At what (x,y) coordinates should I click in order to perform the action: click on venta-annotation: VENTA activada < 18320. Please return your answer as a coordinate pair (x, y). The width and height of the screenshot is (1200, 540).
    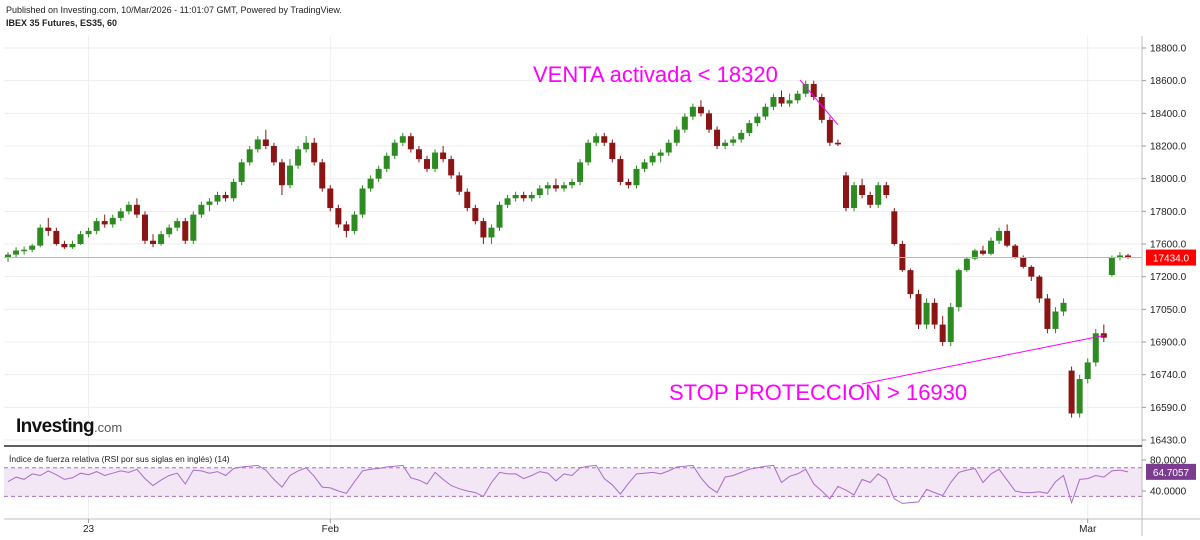
    Looking at the image, I should click on (655, 74).